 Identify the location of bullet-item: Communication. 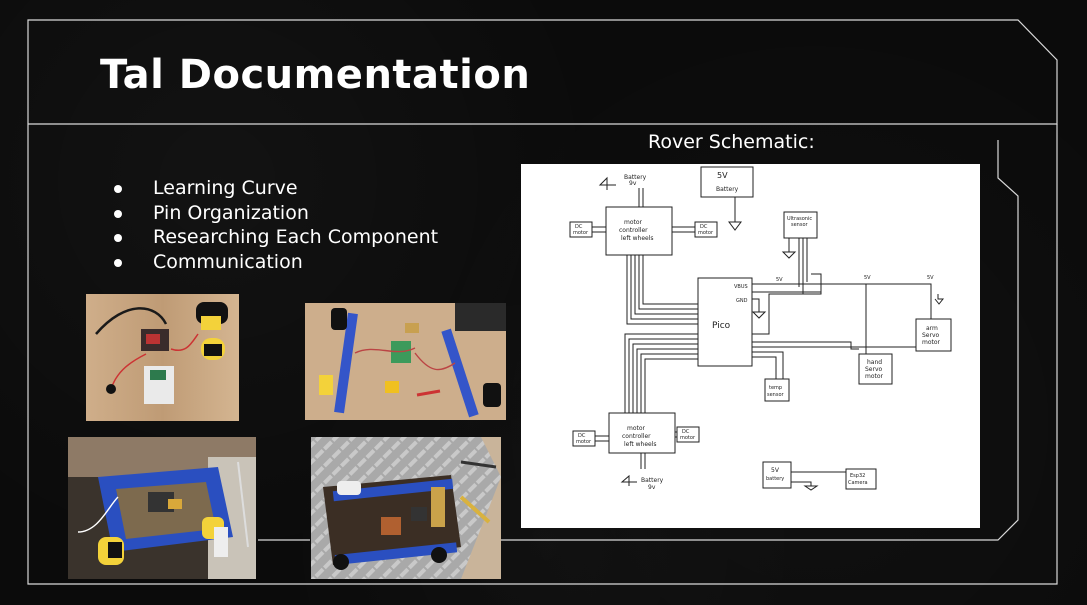
(275, 262).